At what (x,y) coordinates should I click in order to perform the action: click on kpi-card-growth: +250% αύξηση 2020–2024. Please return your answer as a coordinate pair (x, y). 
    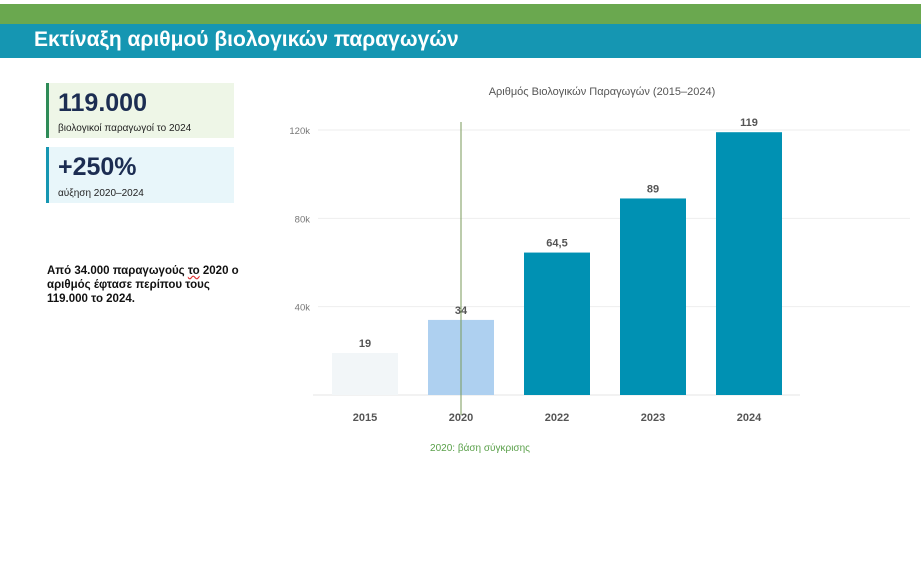
    Looking at the image, I should click on (140, 175).